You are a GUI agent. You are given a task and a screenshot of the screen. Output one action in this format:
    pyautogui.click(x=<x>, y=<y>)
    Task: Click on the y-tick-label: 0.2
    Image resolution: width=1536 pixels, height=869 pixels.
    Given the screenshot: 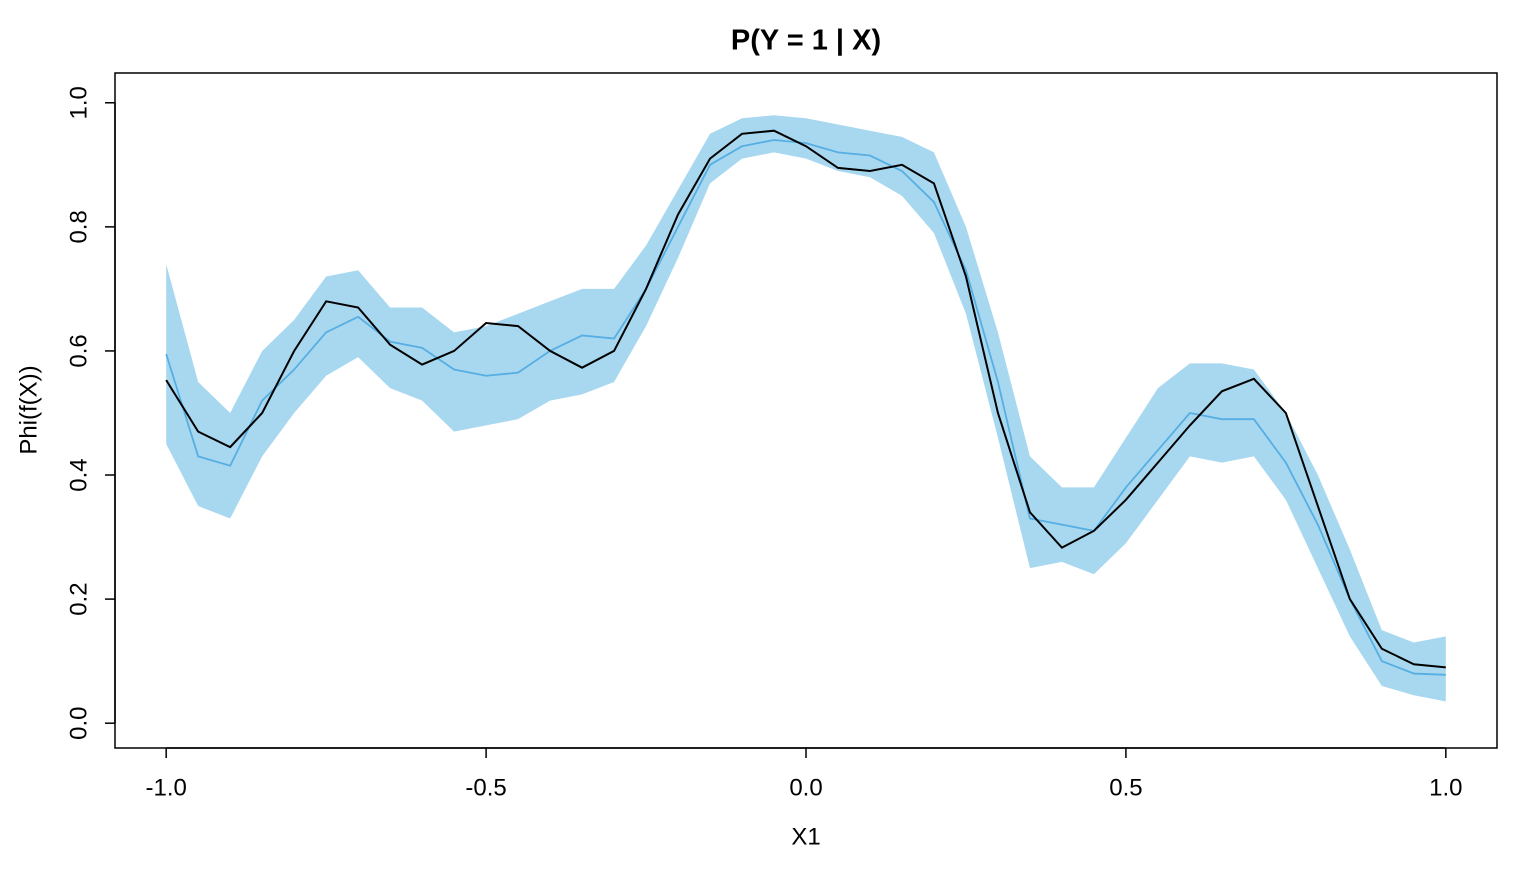 What is the action you would take?
    pyautogui.click(x=78, y=598)
    